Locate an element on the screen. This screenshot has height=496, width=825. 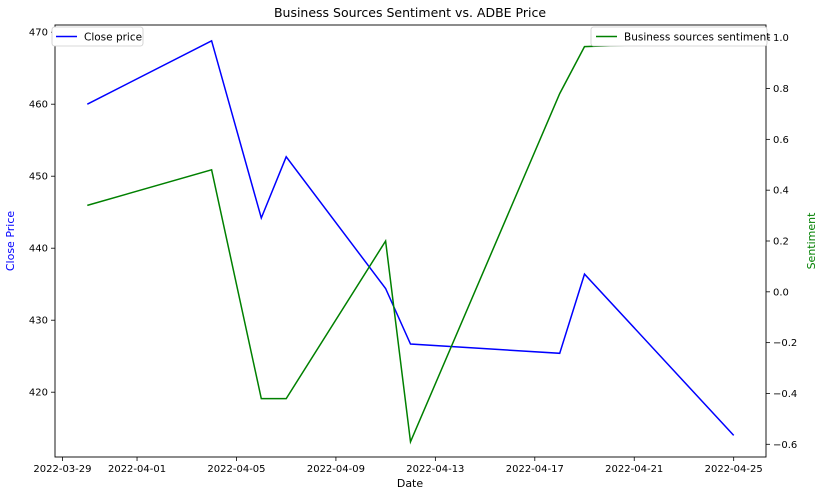
left-tick-label: 470 is located at coordinates (38, 33).